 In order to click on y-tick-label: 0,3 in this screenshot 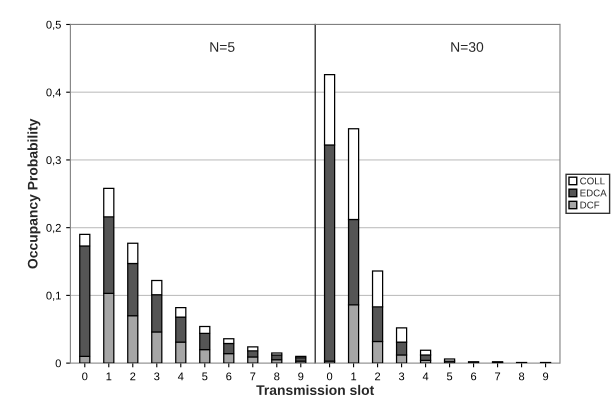, I will do `click(53, 161)`.